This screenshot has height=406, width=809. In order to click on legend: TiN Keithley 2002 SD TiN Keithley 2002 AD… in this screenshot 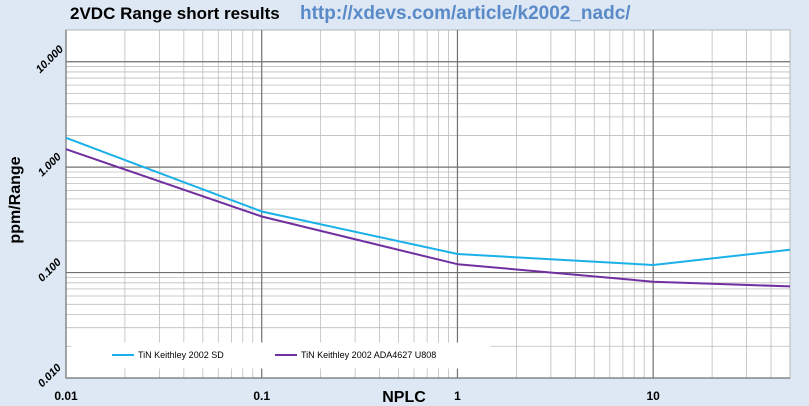, I will do `click(281, 355)`.